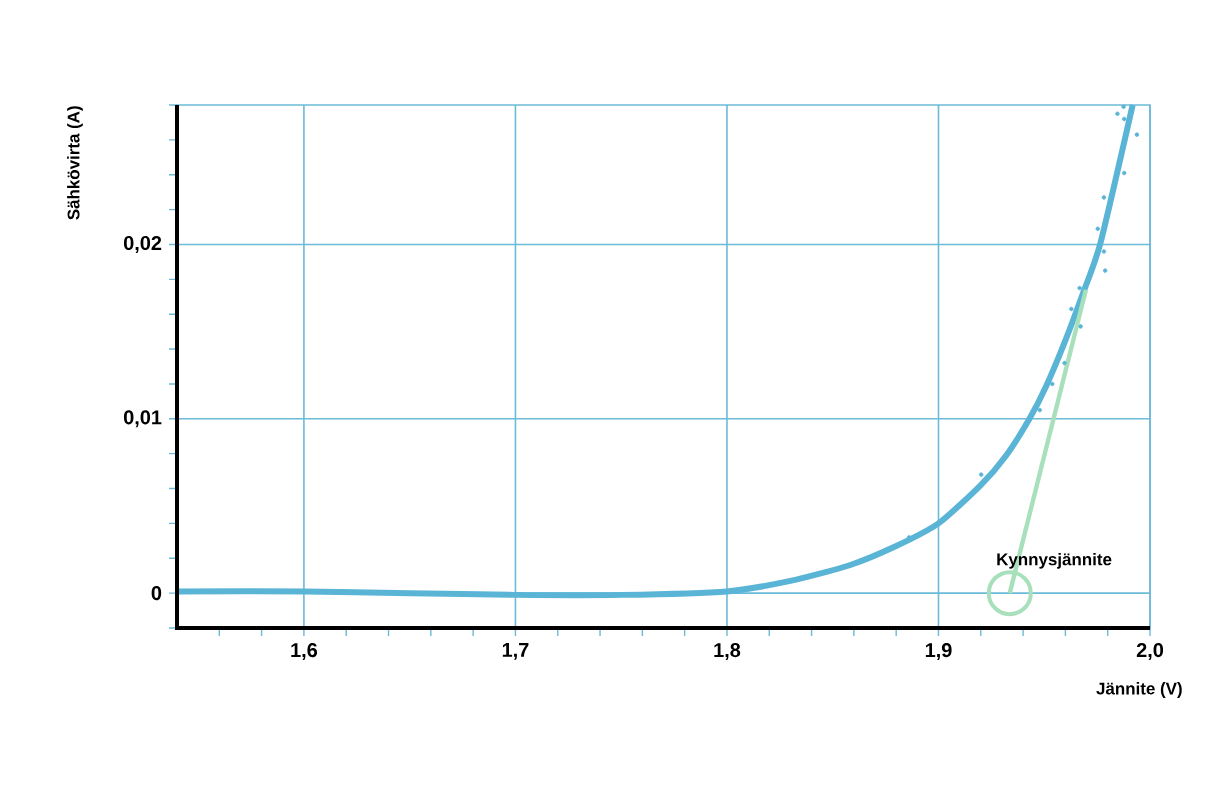  Describe the element at coordinates (156, 593) in the screenshot. I see `y-tick-label: 0` at that location.